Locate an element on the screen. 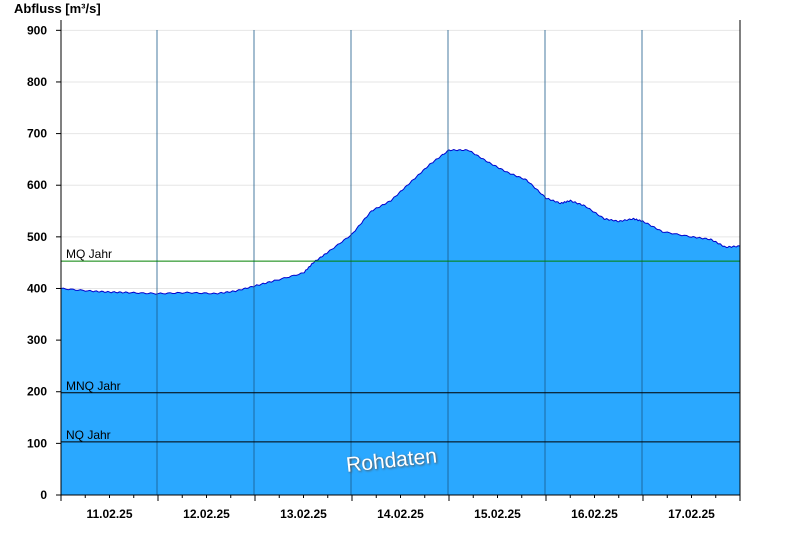 This screenshot has width=800, height=550. y-axis-title: Abfluss [m³/s] is located at coordinates (57, 8).